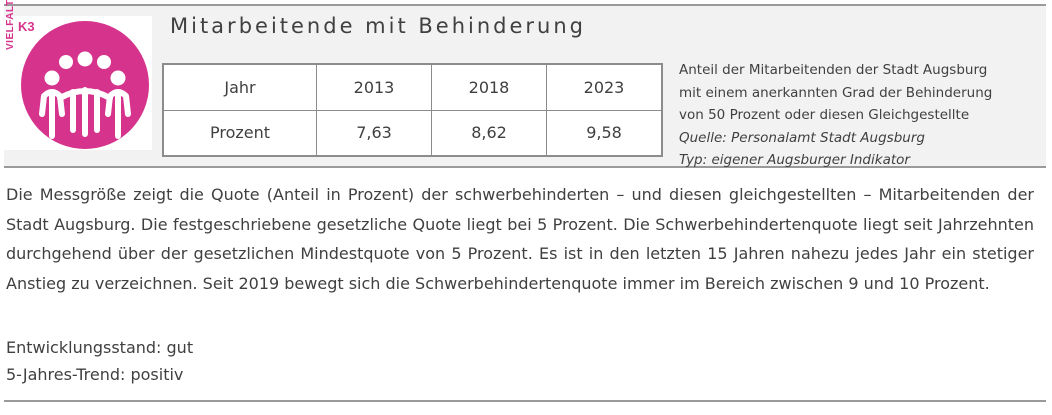 Image resolution: width=1052 pixels, height=415 pixels. I want to click on logo-side-text: VIELFALT, so click(10, 25).